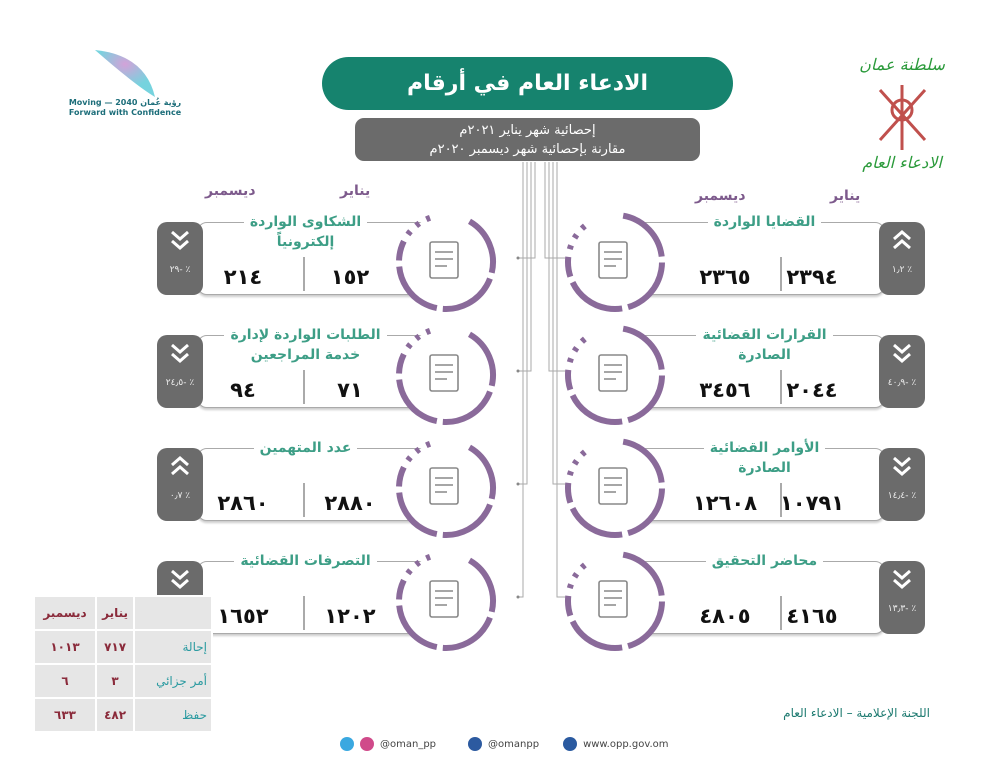  What do you see at coordinates (845, 196) in the screenshot?
I see `col-jan-right: يناير` at bounding box center [845, 196].